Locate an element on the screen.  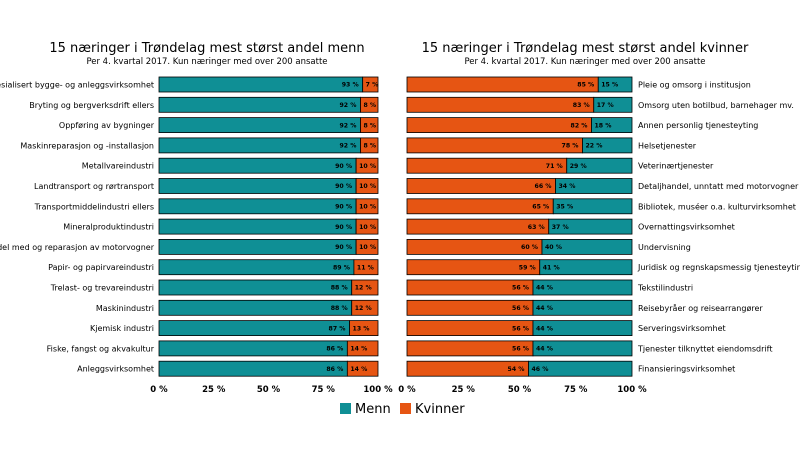
data-label: 11 % is located at coordinates (365, 267).